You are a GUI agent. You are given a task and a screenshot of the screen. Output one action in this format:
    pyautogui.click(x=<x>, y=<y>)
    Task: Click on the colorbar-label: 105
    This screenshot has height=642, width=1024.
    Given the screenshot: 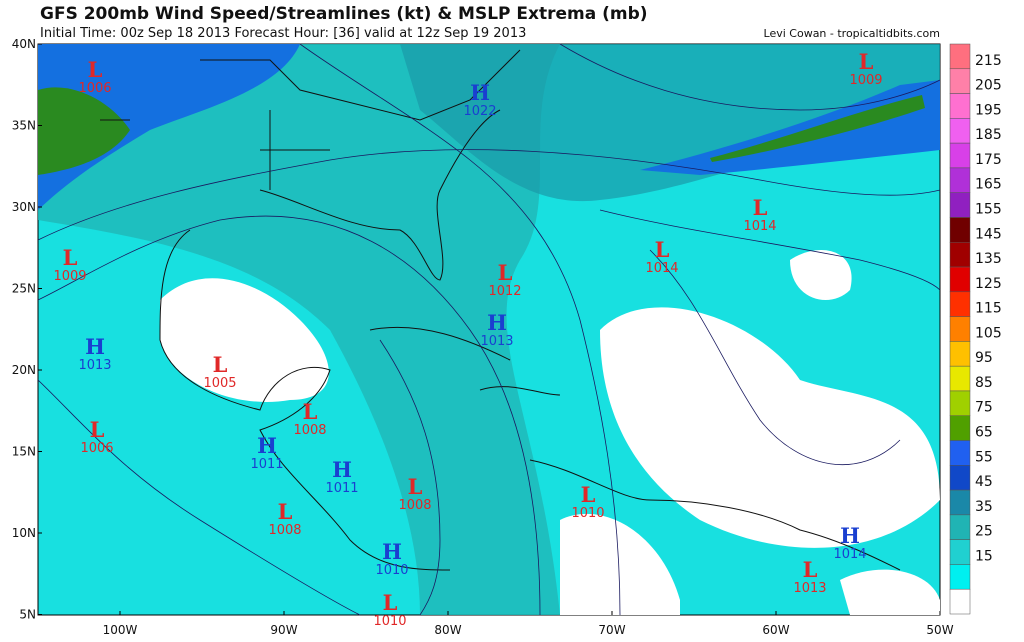 What is the action you would take?
    pyautogui.click(x=988, y=333)
    